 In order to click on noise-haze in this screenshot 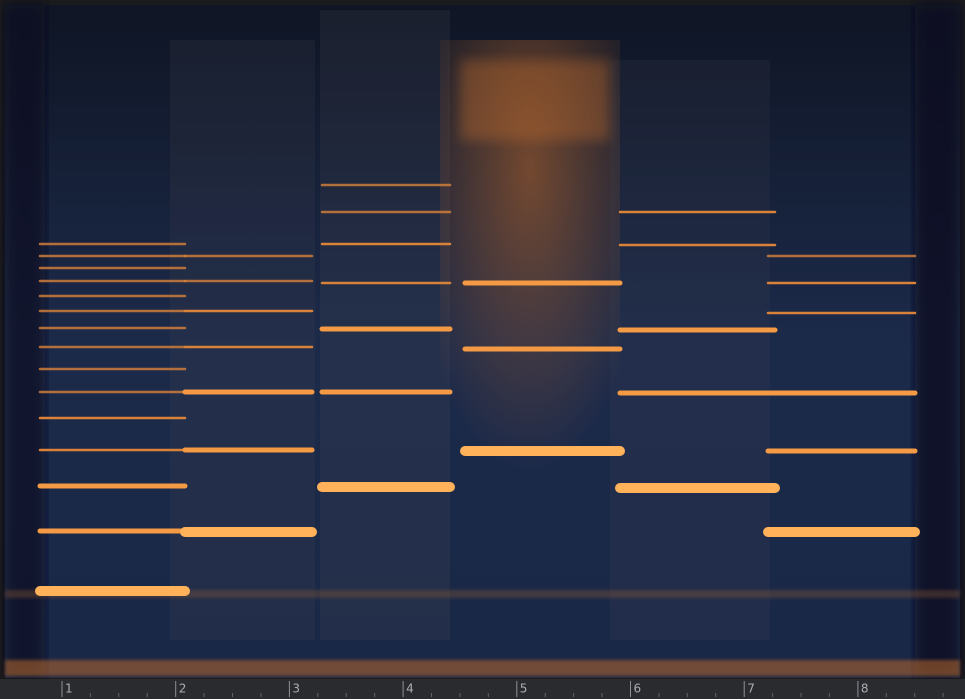, I will do `click(535, 100)`.